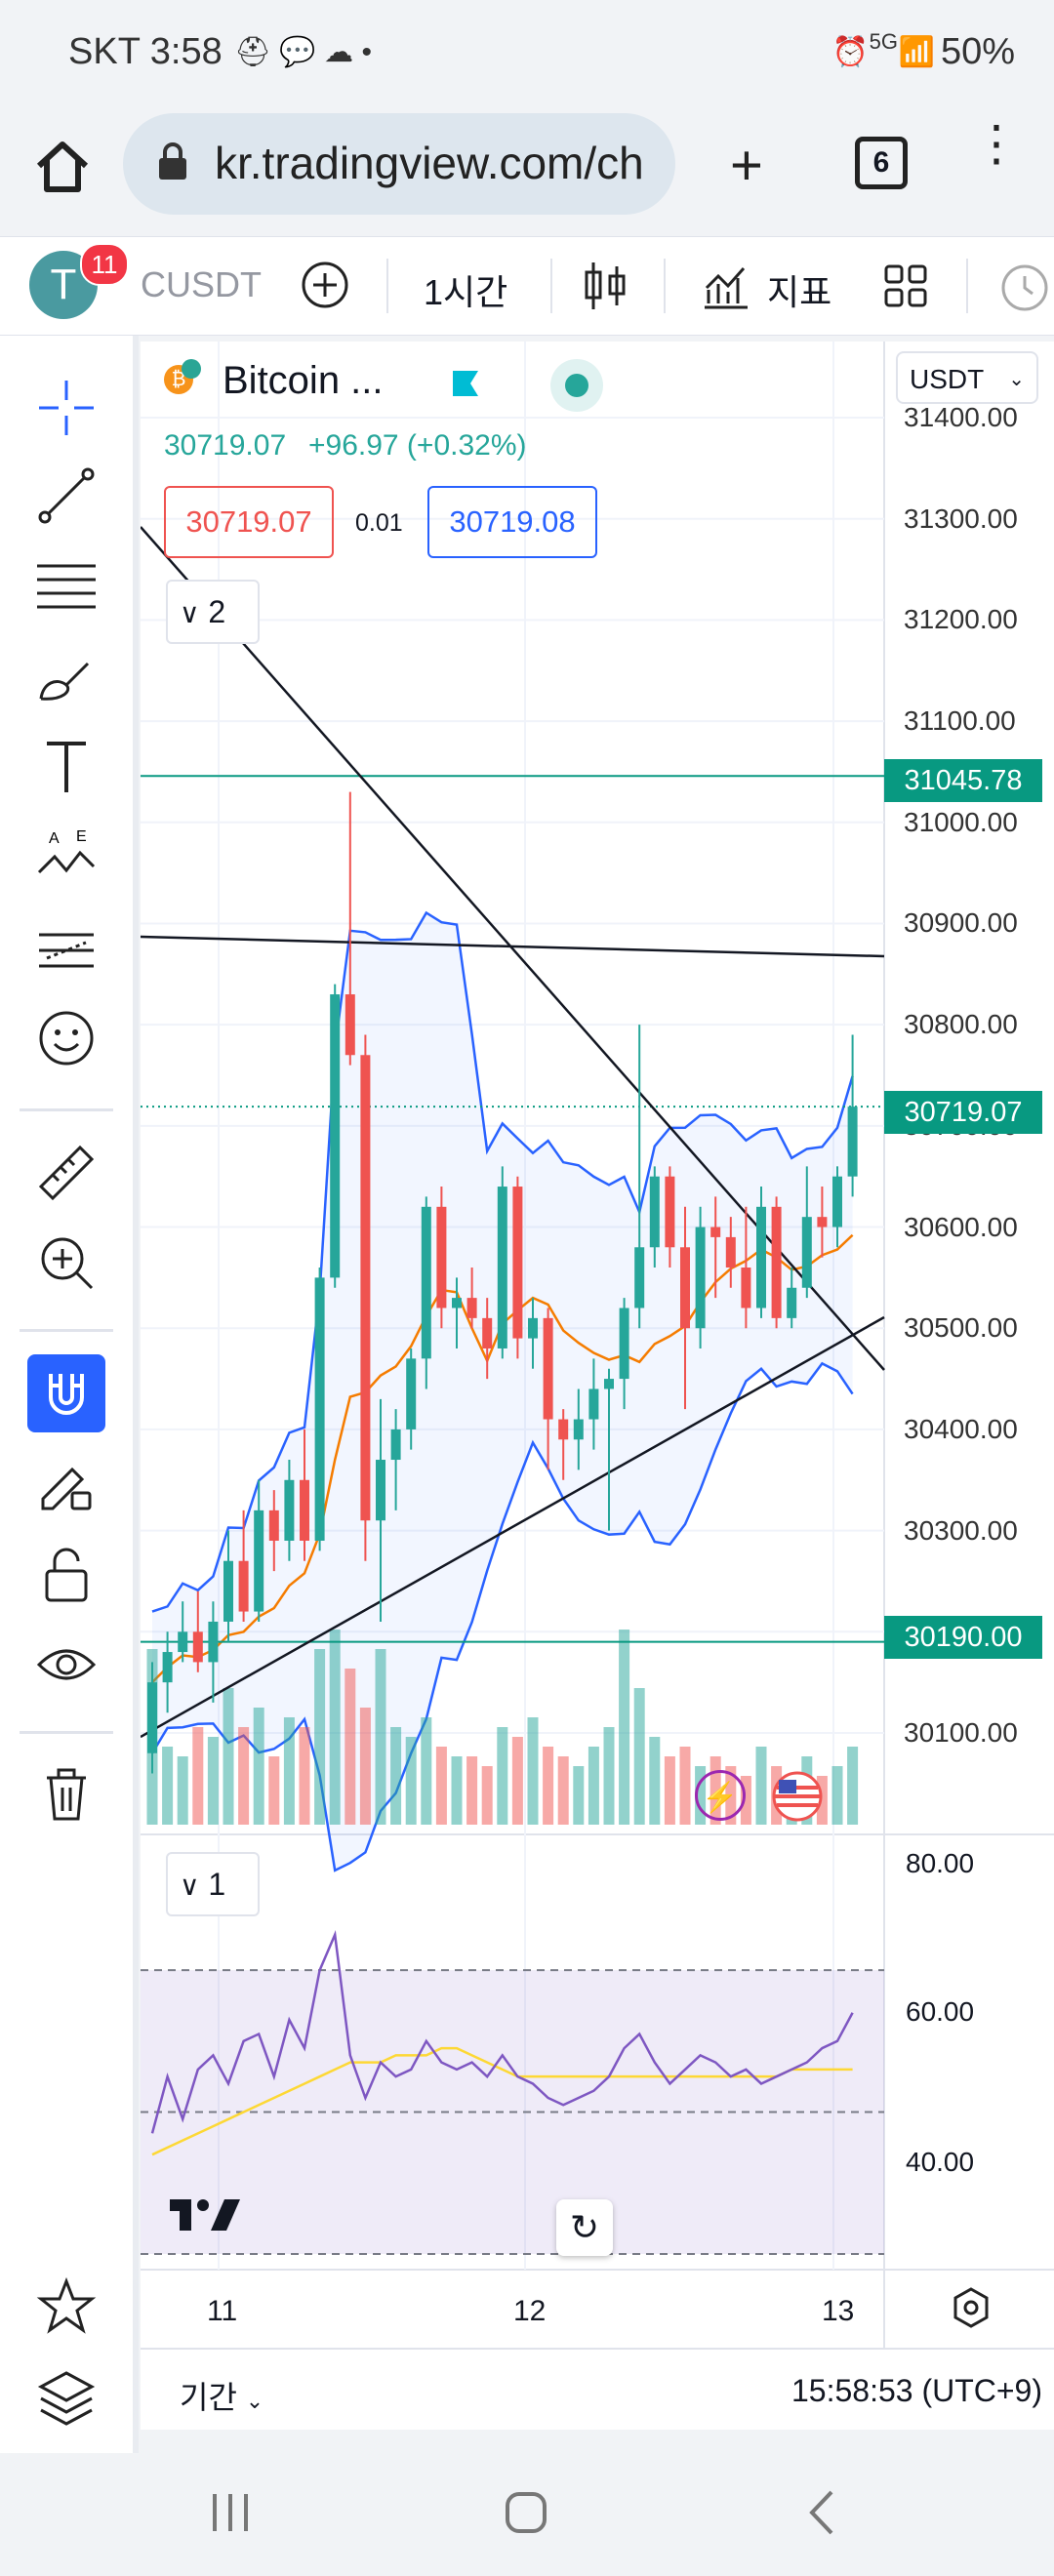 Image resolution: width=1054 pixels, height=2576 pixels. What do you see at coordinates (961, 1226) in the screenshot?
I see `price-tick: 30600.00` at bounding box center [961, 1226].